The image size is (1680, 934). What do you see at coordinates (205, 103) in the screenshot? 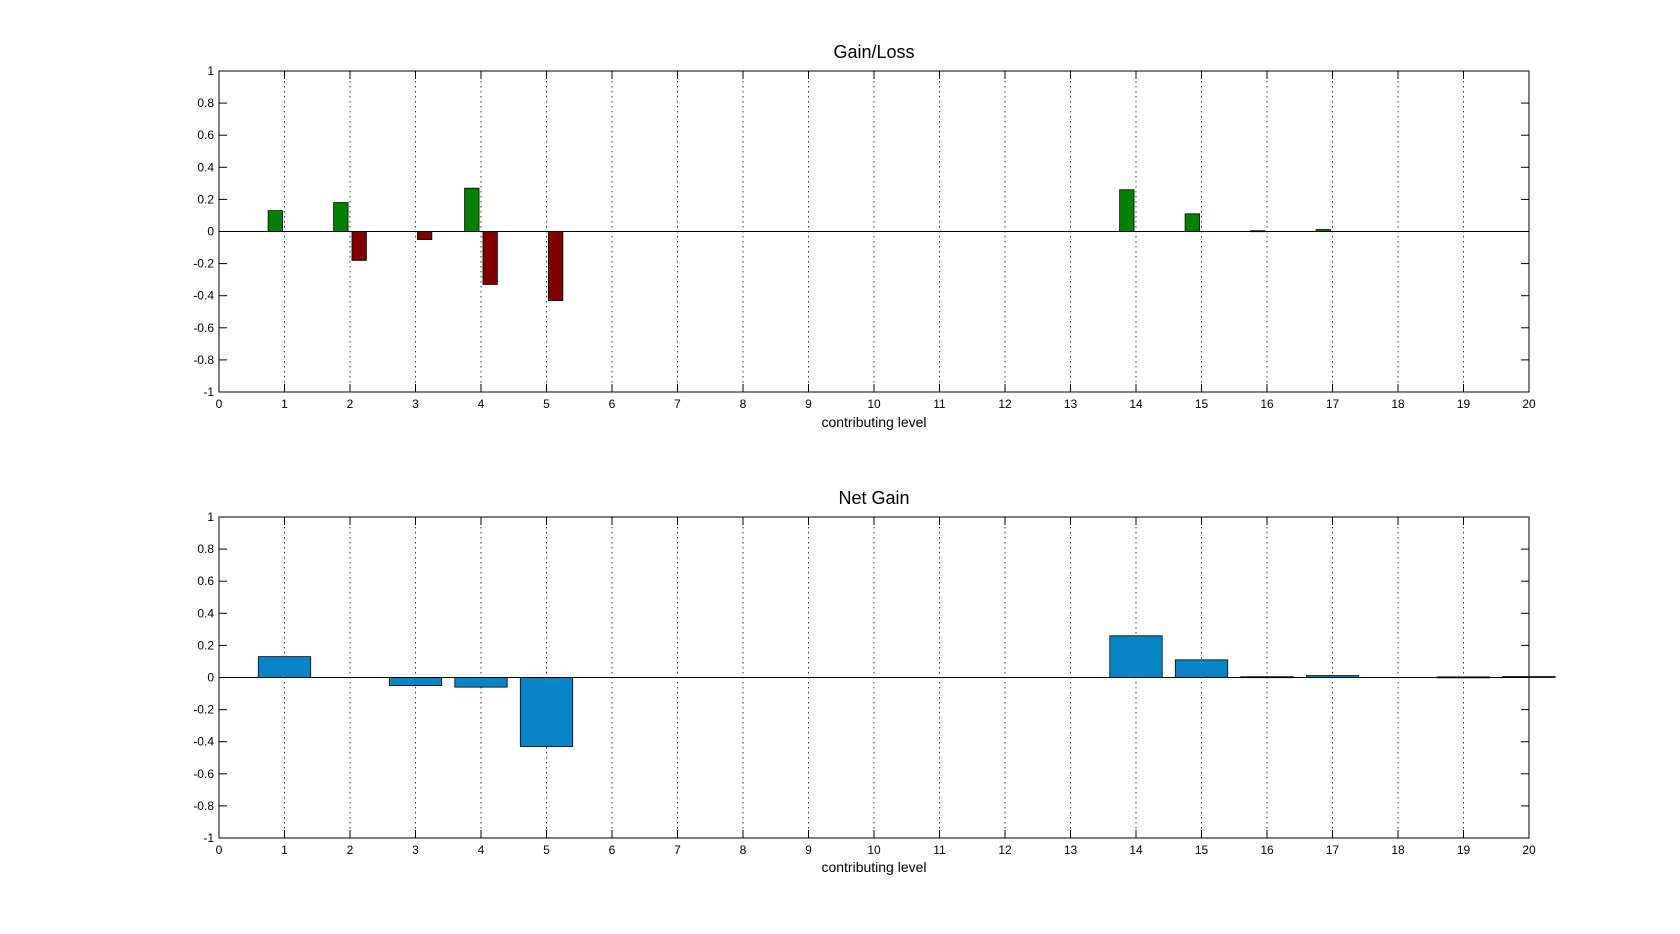
I see `gain-loss-y-tick-label: 0.8` at bounding box center [205, 103].